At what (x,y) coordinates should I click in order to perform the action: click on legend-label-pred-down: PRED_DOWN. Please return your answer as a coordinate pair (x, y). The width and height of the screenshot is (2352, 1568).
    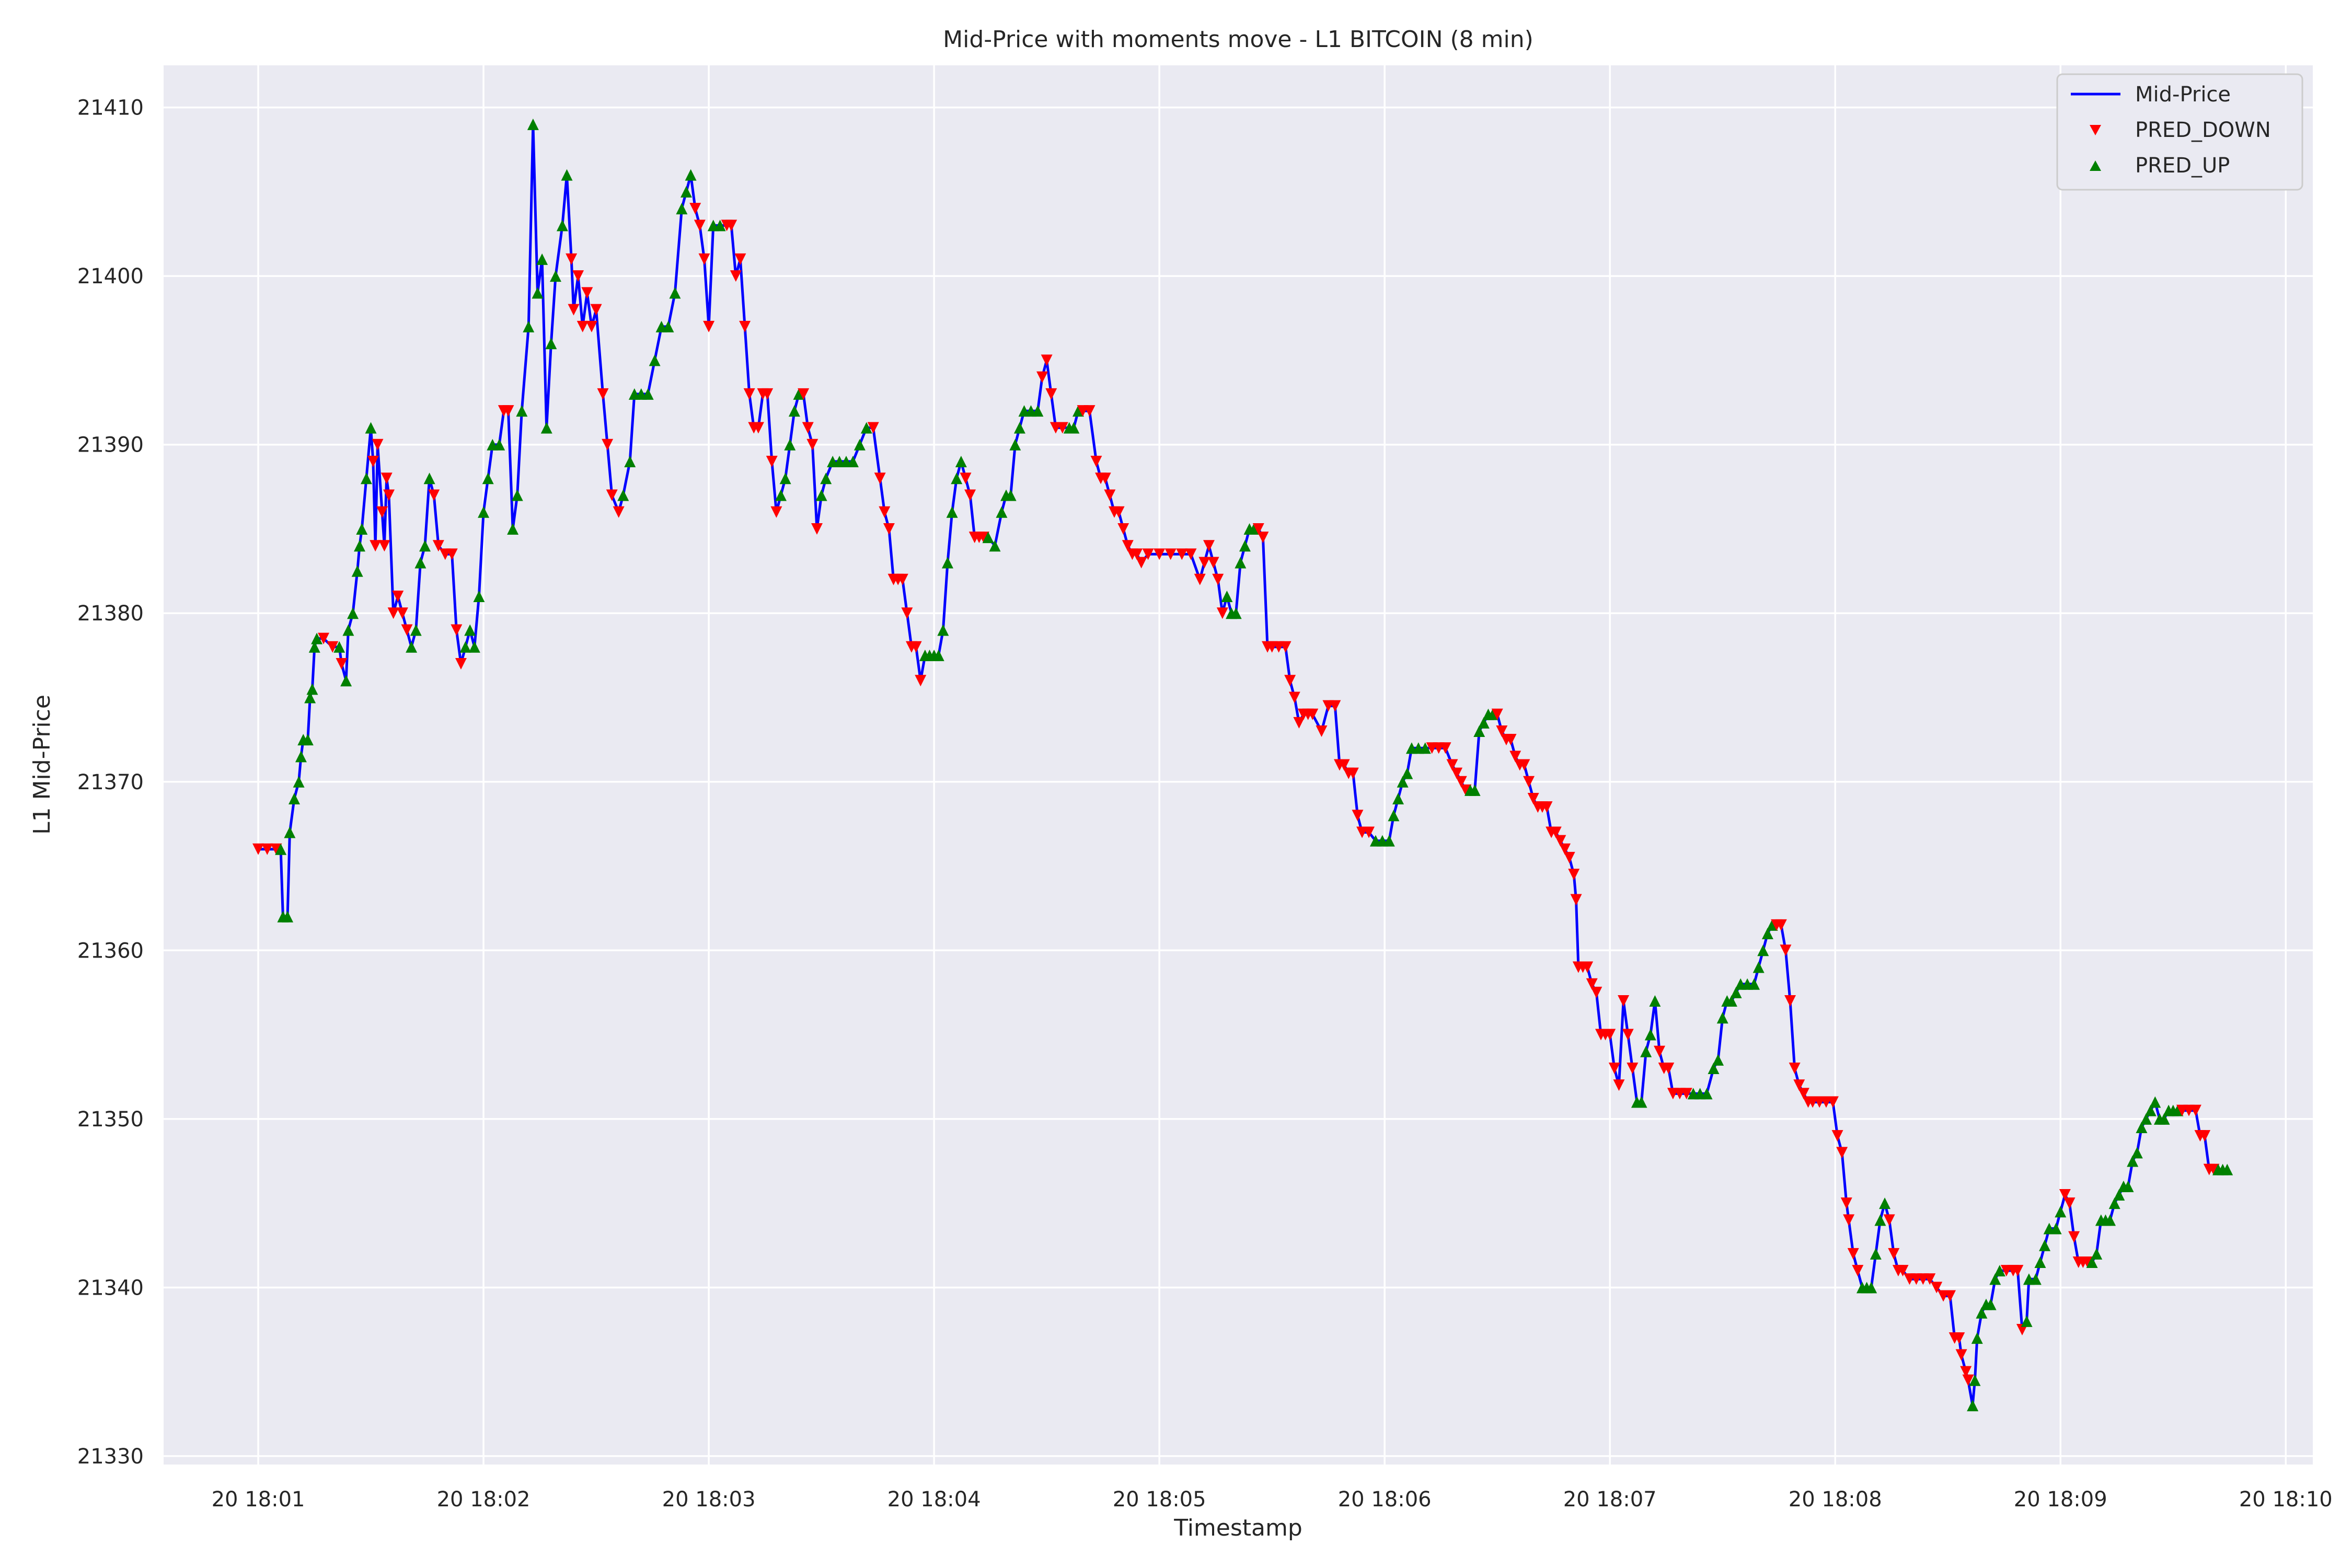
    Looking at the image, I should click on (2203, 130).